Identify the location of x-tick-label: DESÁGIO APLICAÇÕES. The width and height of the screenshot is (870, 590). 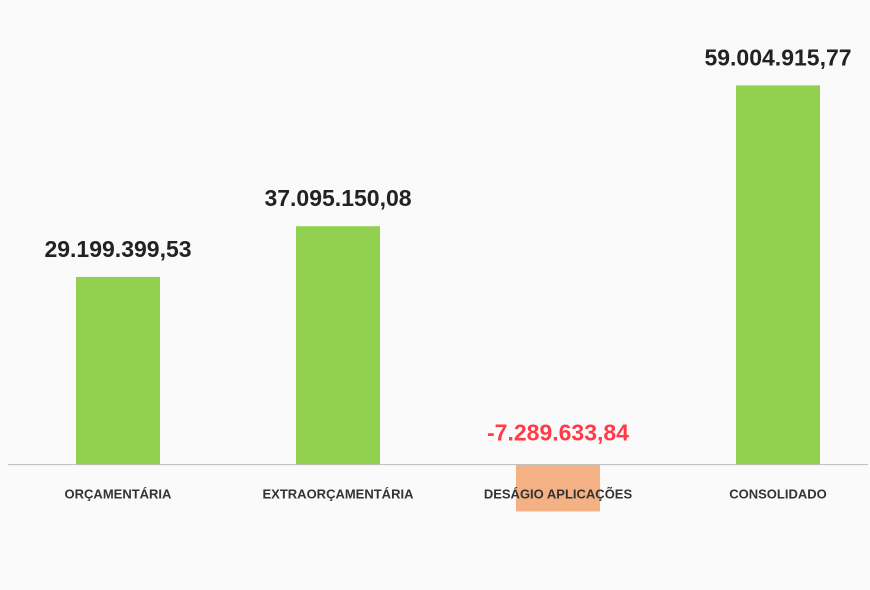
(558, 494).